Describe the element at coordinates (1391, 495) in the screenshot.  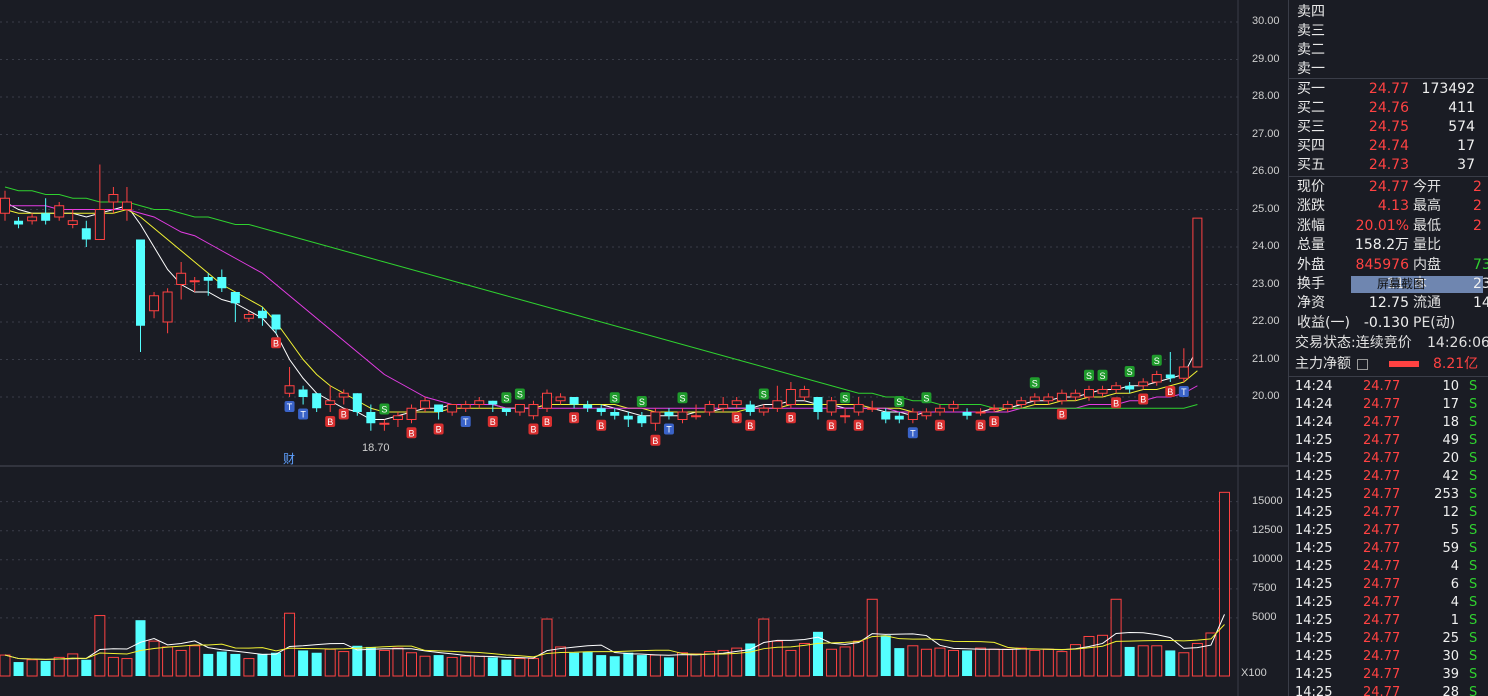
I see `tick-row: 14:25 24.77 253 S` at that location.